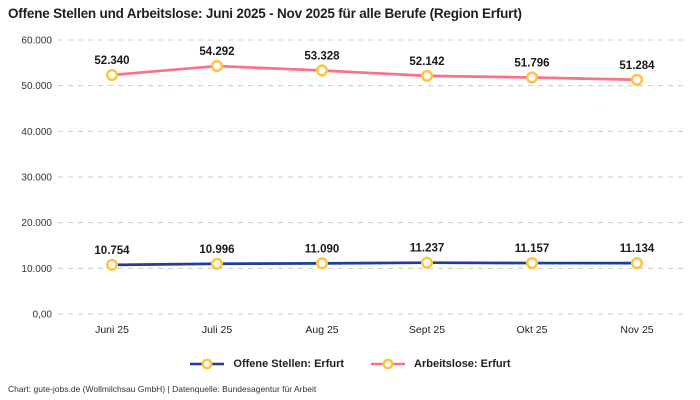 The image size is (700, 400). What do you see at coordinates (36, 132) in the screenshot?
I see `y-tick-label: 40.000` at bounding box center [36, 132].